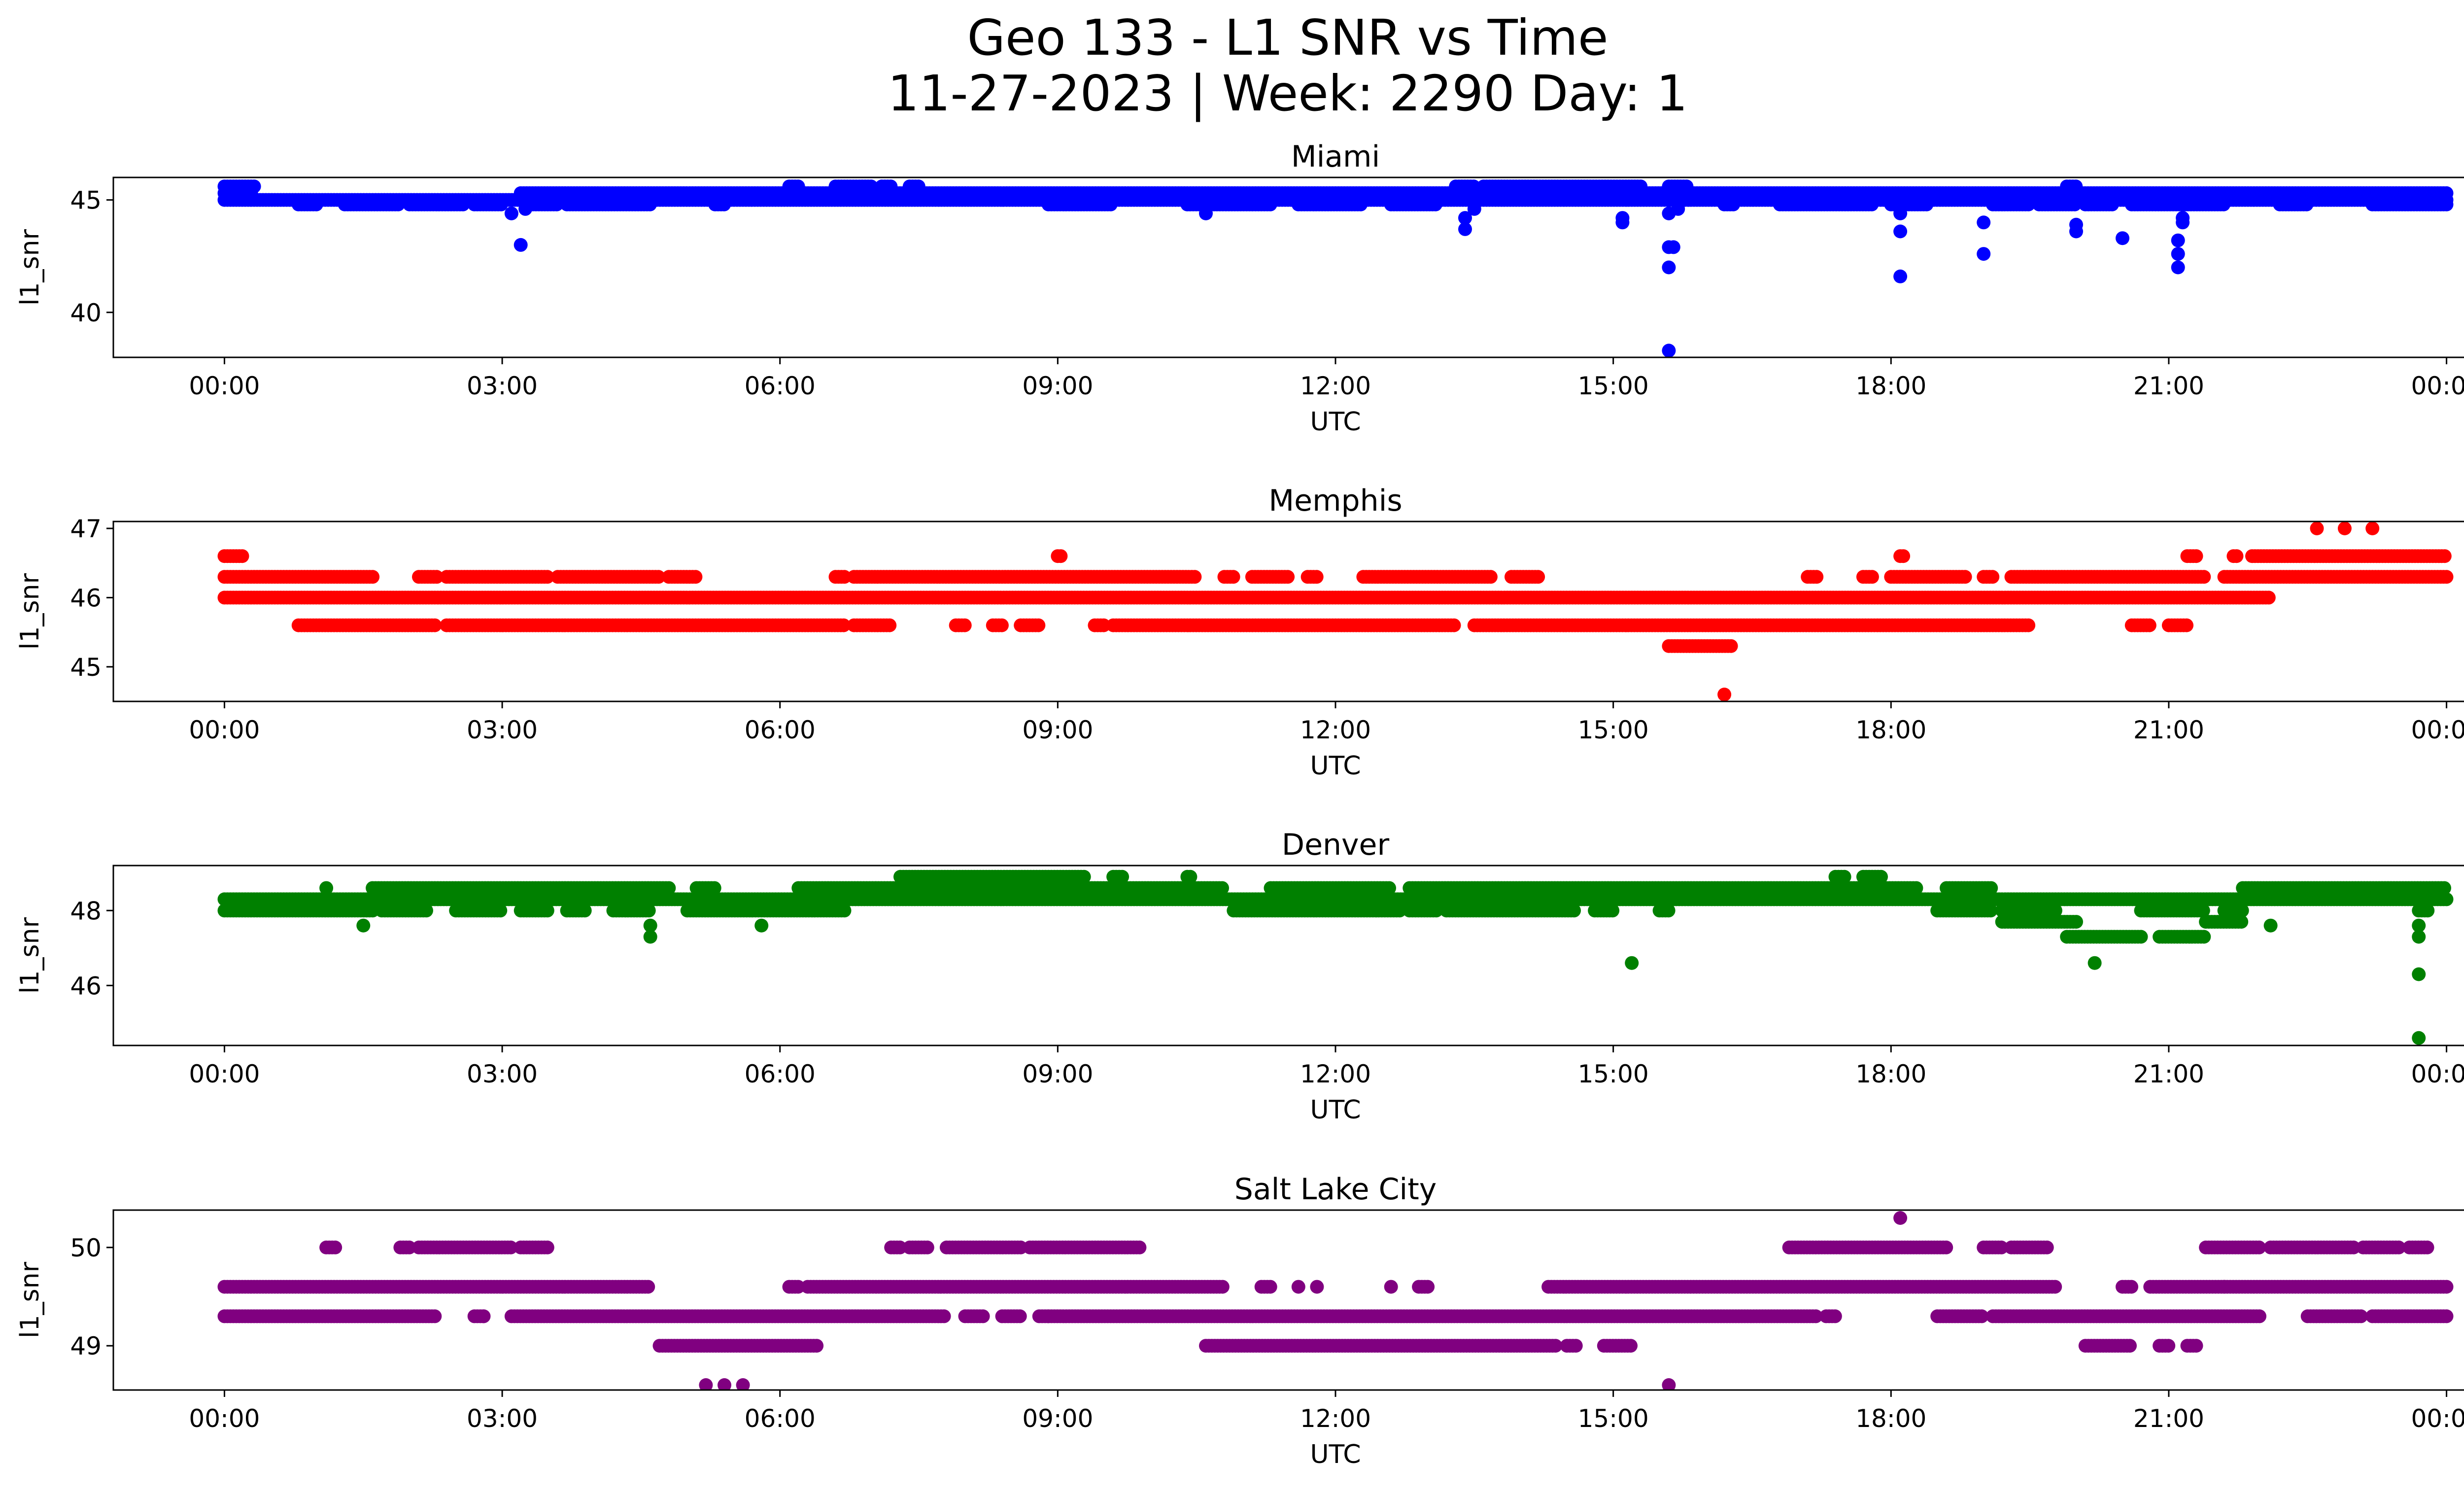 This screenshot has width=2464, height=1495. What do you see at coordinates (1288, 93) in the screenshot?
I see `figure-title-line2: 11-27-2023 | Week: 2290 Day: 1` at bounding box center [1288, 93].